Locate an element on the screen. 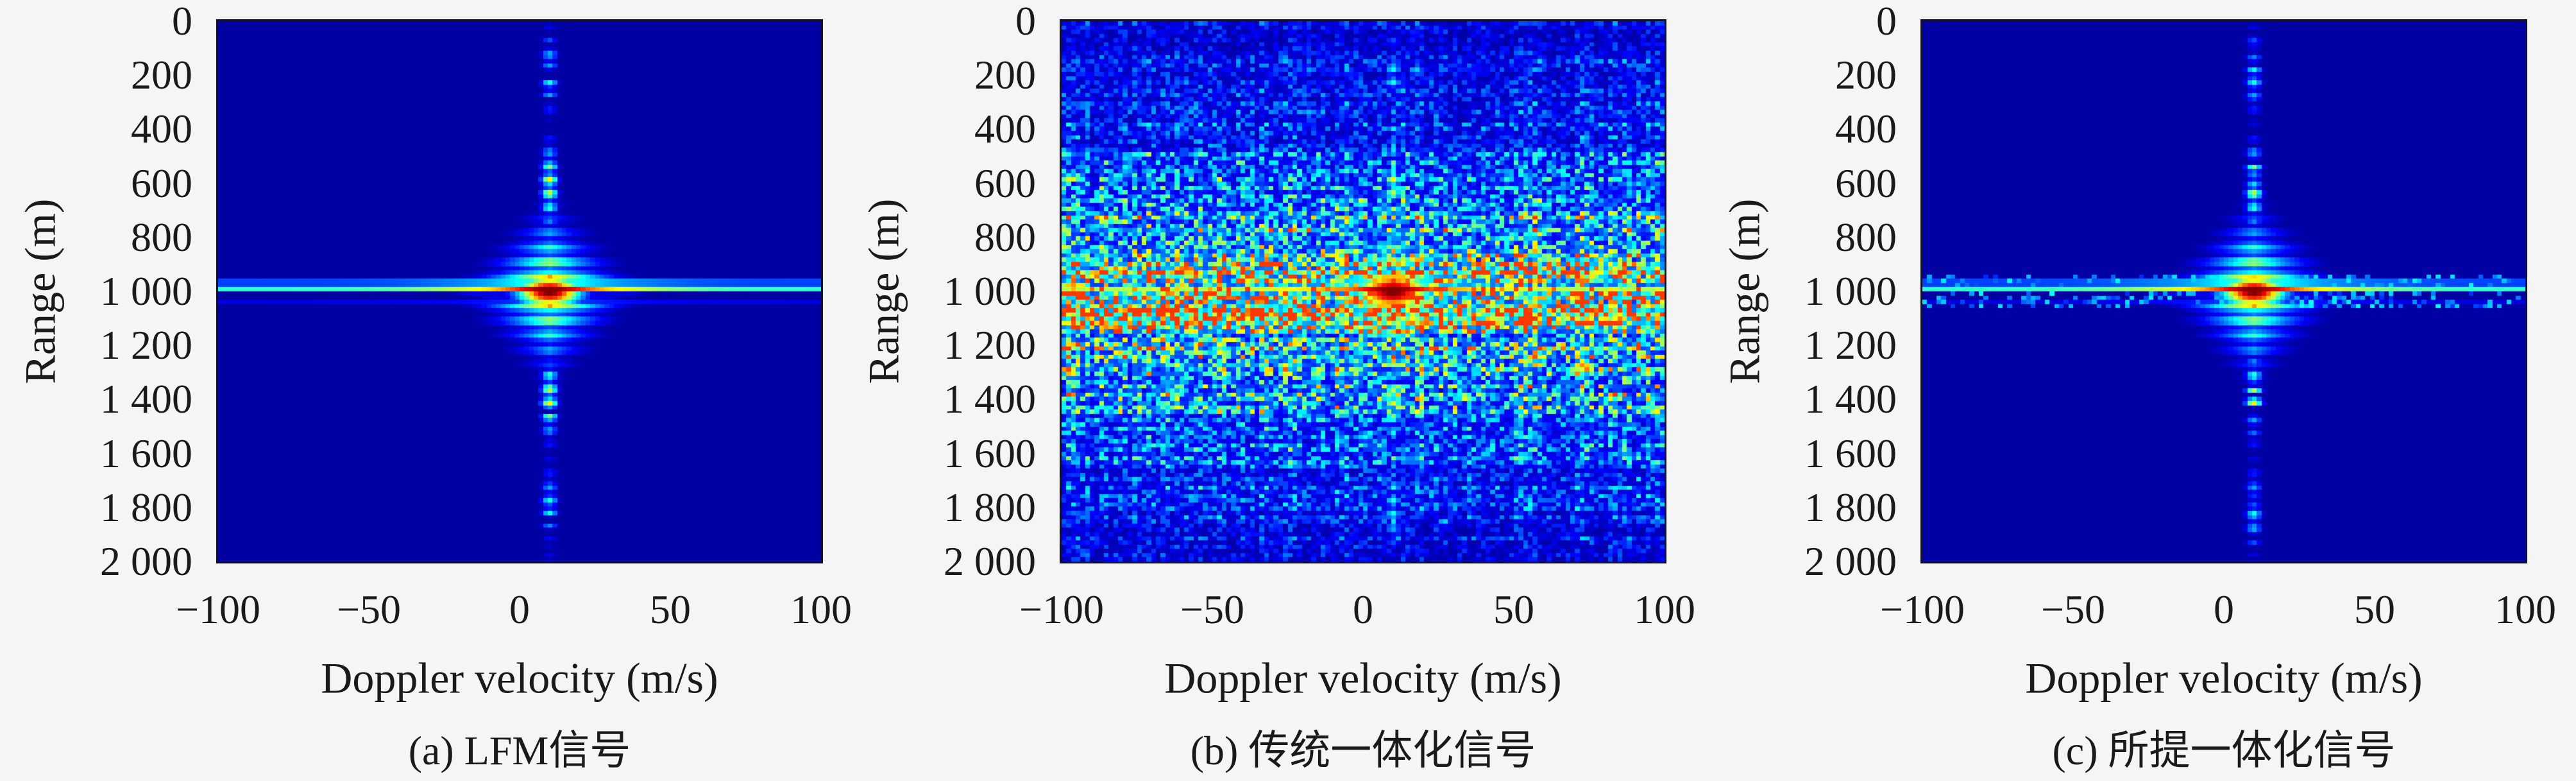  caption-a: (a) LFM信号 is located at coordinates (519, 750).